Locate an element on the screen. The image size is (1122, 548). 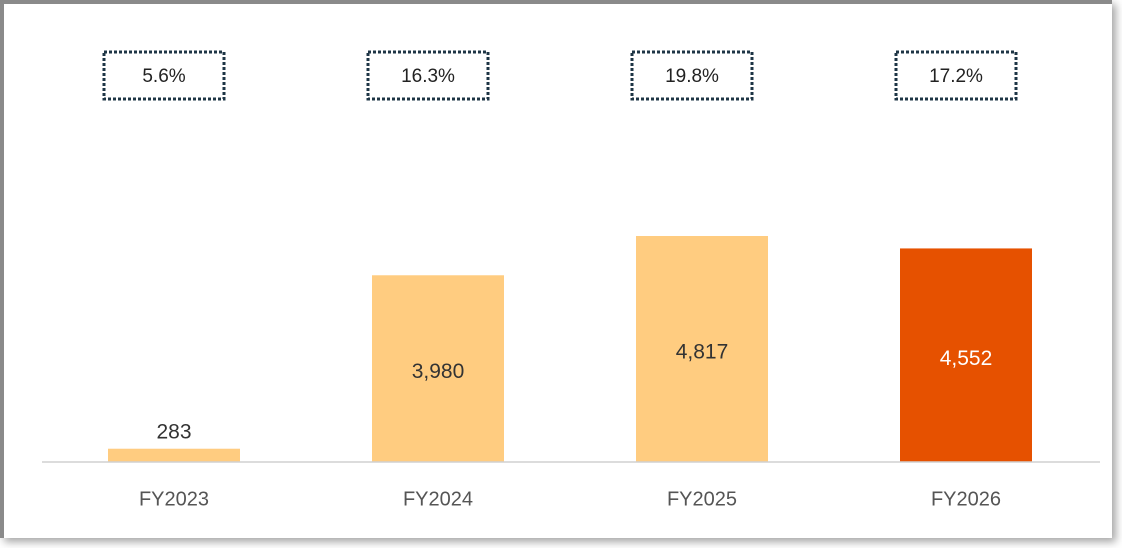
annotation-label: 17.2% is located at coordinates (956, 76).